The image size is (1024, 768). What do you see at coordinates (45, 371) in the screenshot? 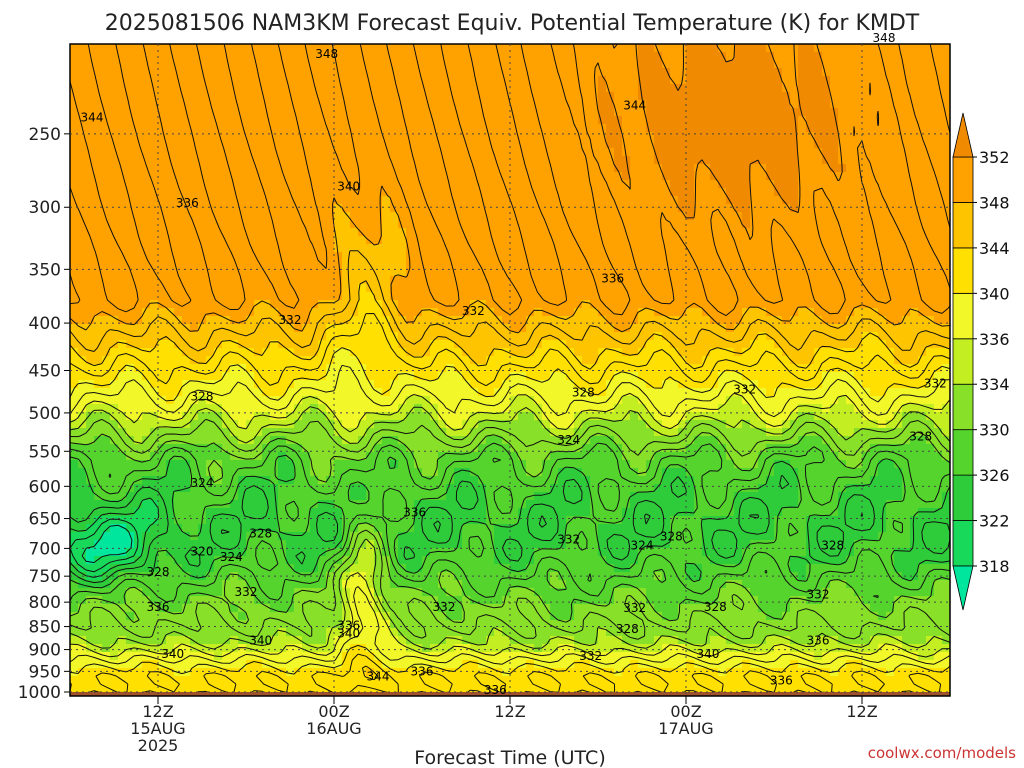
I see `y-tick-label: 450` at bounding box center [45, 371].